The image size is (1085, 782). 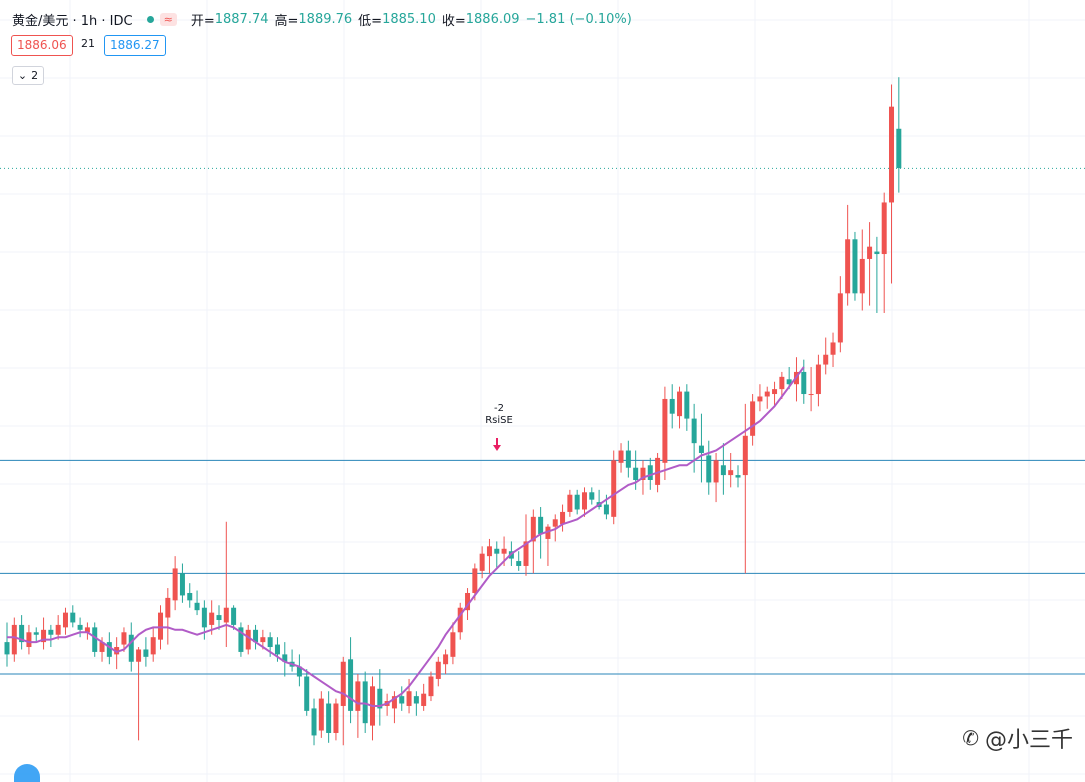 I want to click on open-label: 开=, so click(x=202, y=21).